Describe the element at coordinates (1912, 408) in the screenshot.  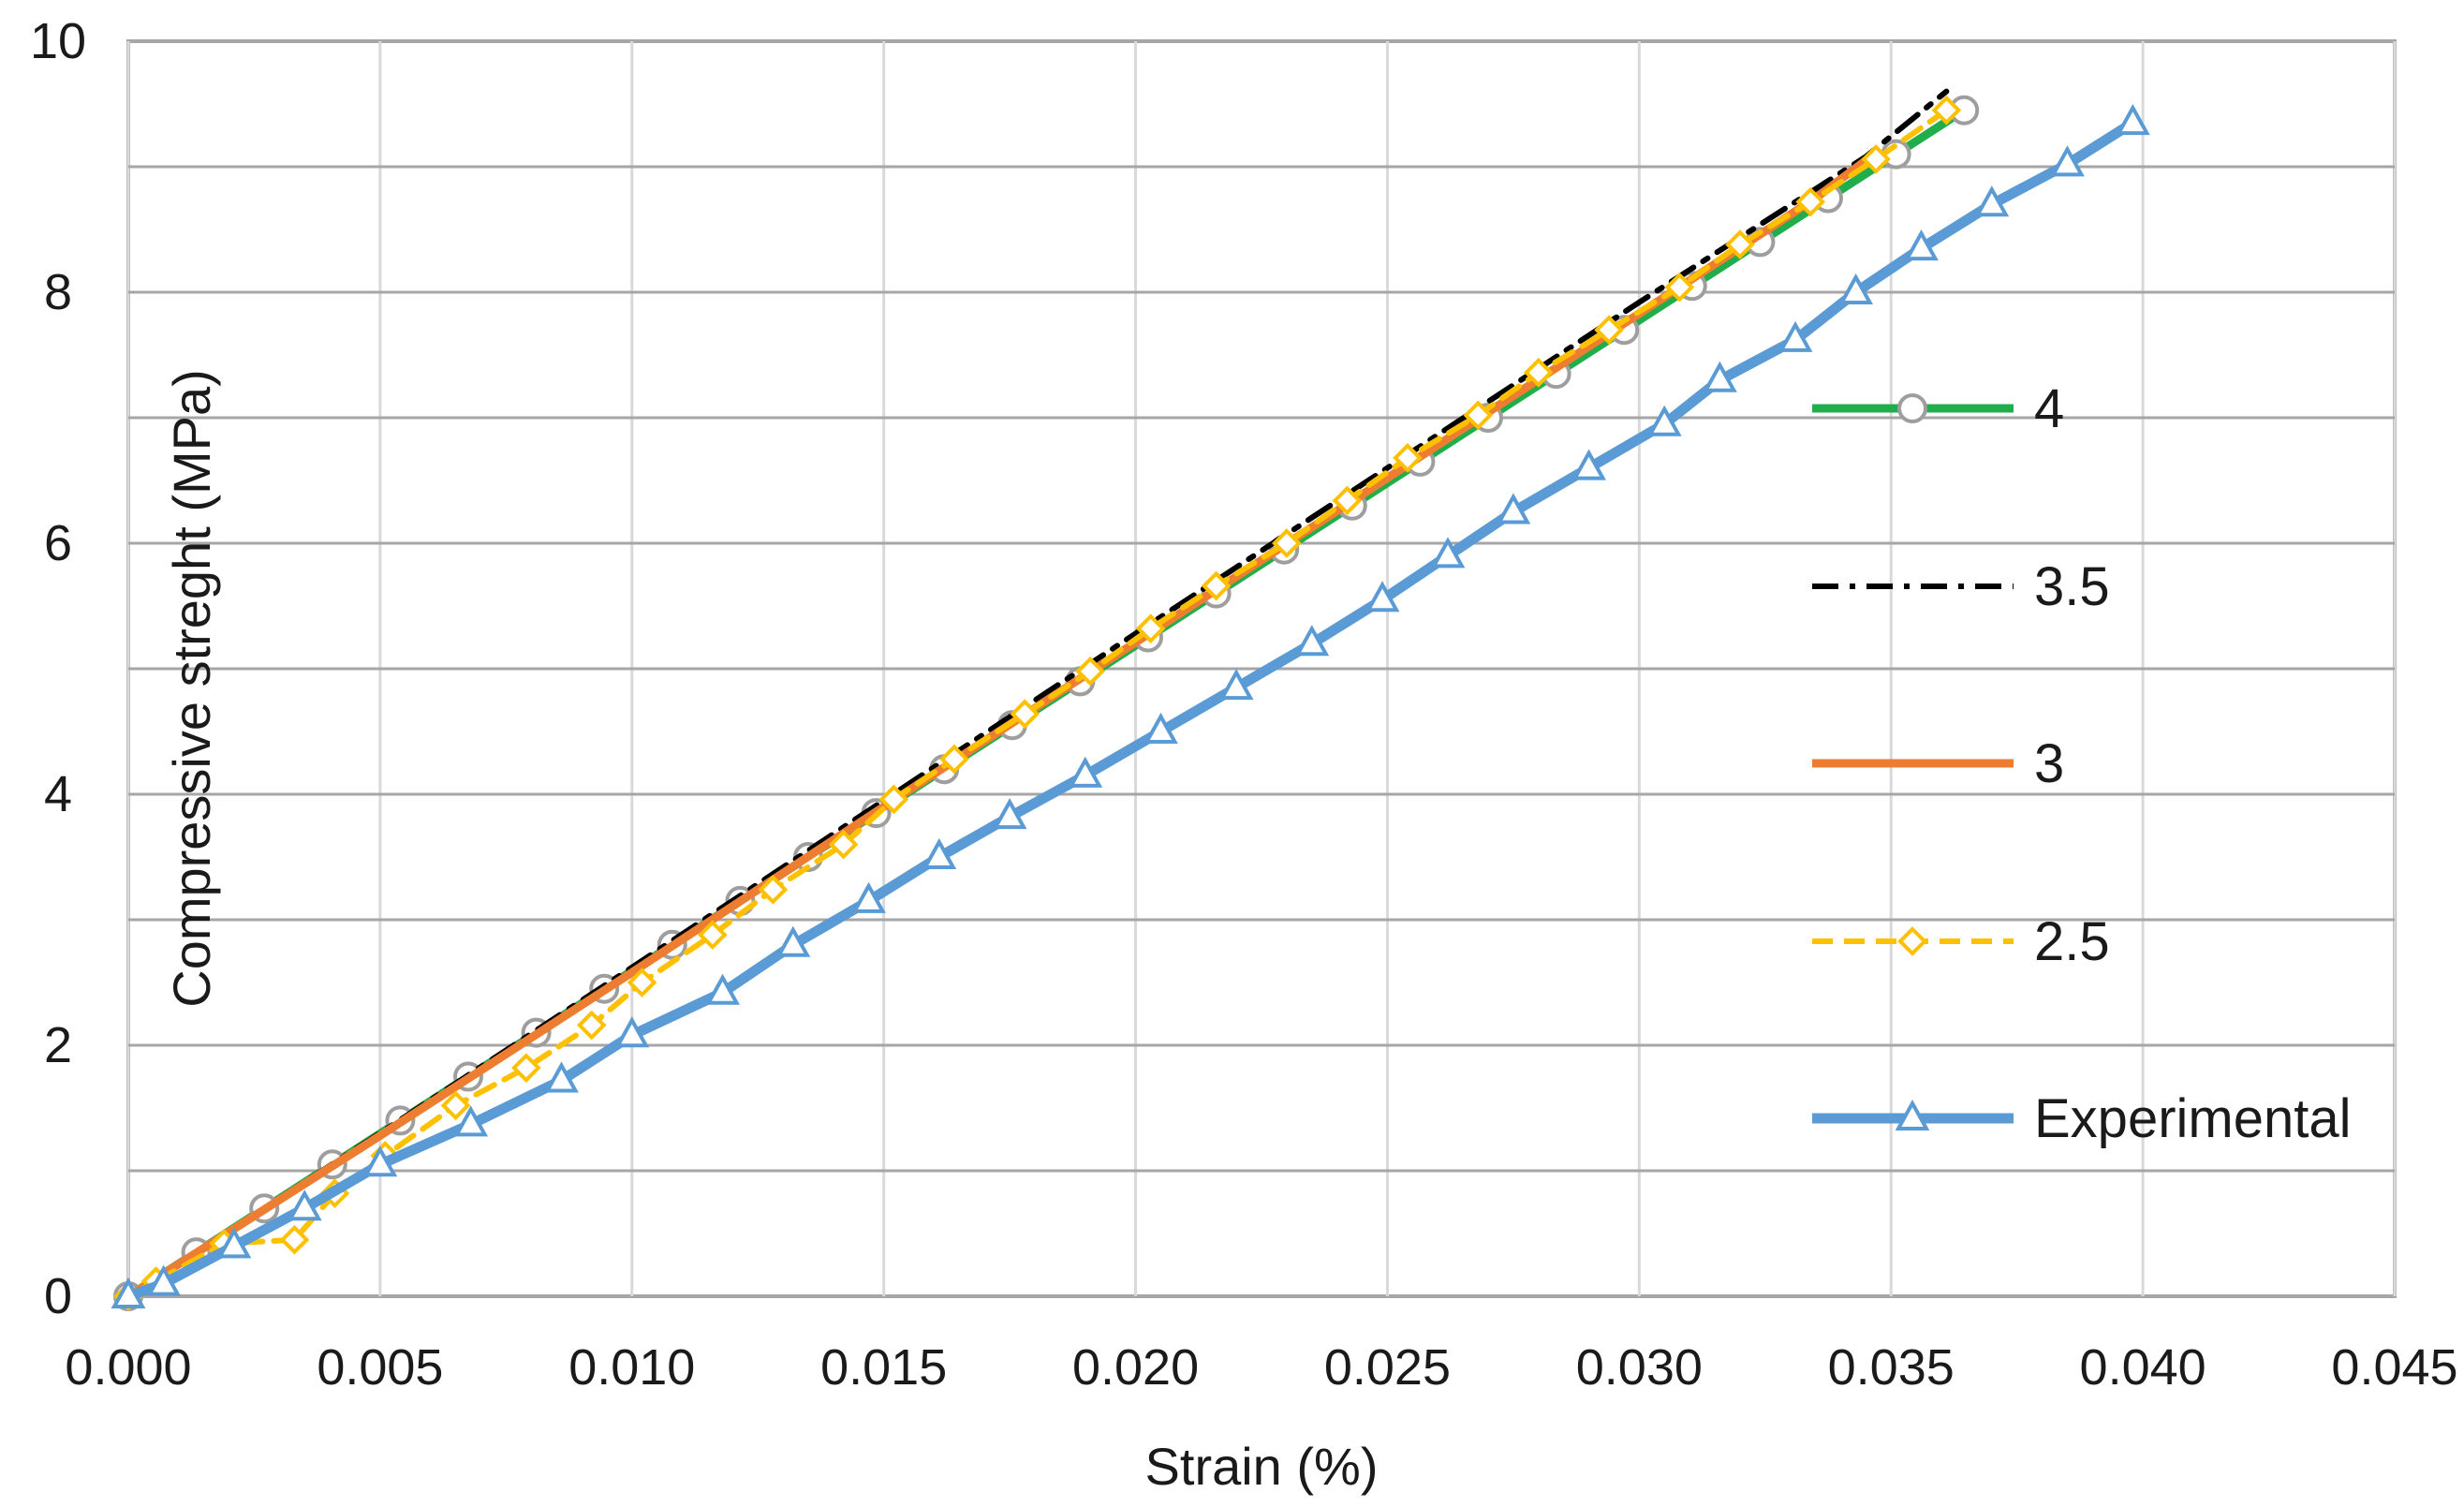
I see `legend-marker` at that location.